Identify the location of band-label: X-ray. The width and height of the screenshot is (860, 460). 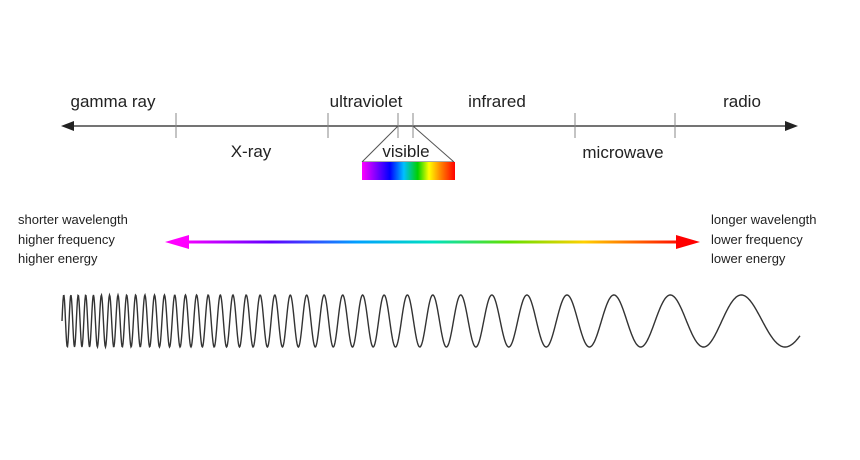
(251, 151).